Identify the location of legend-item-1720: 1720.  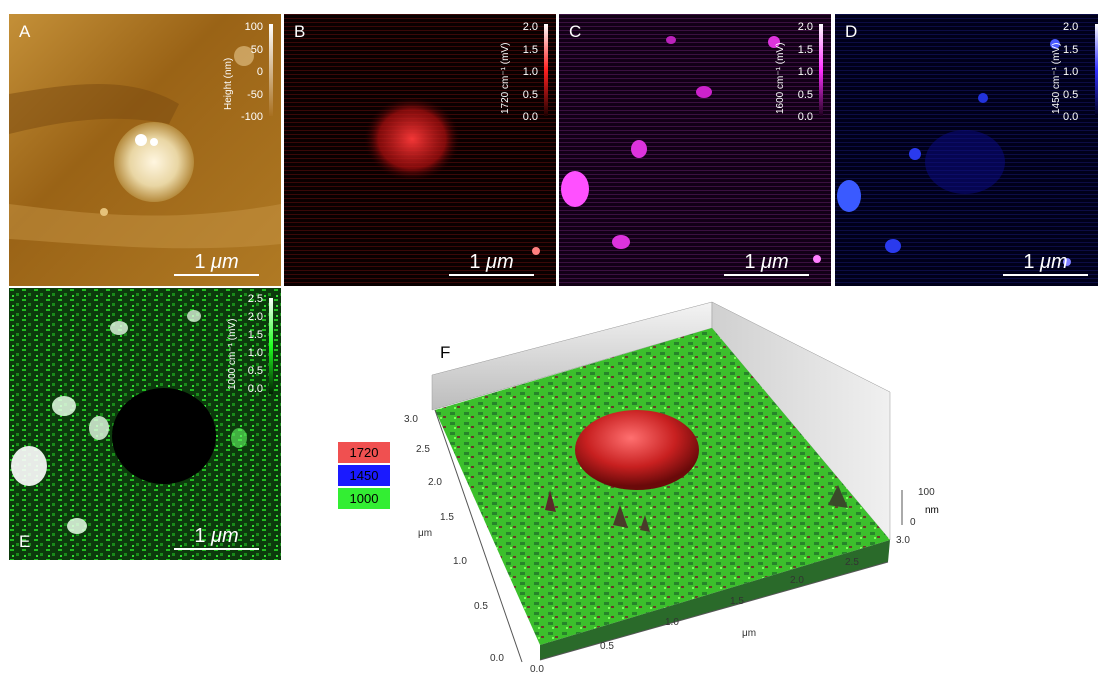
(364, 452).